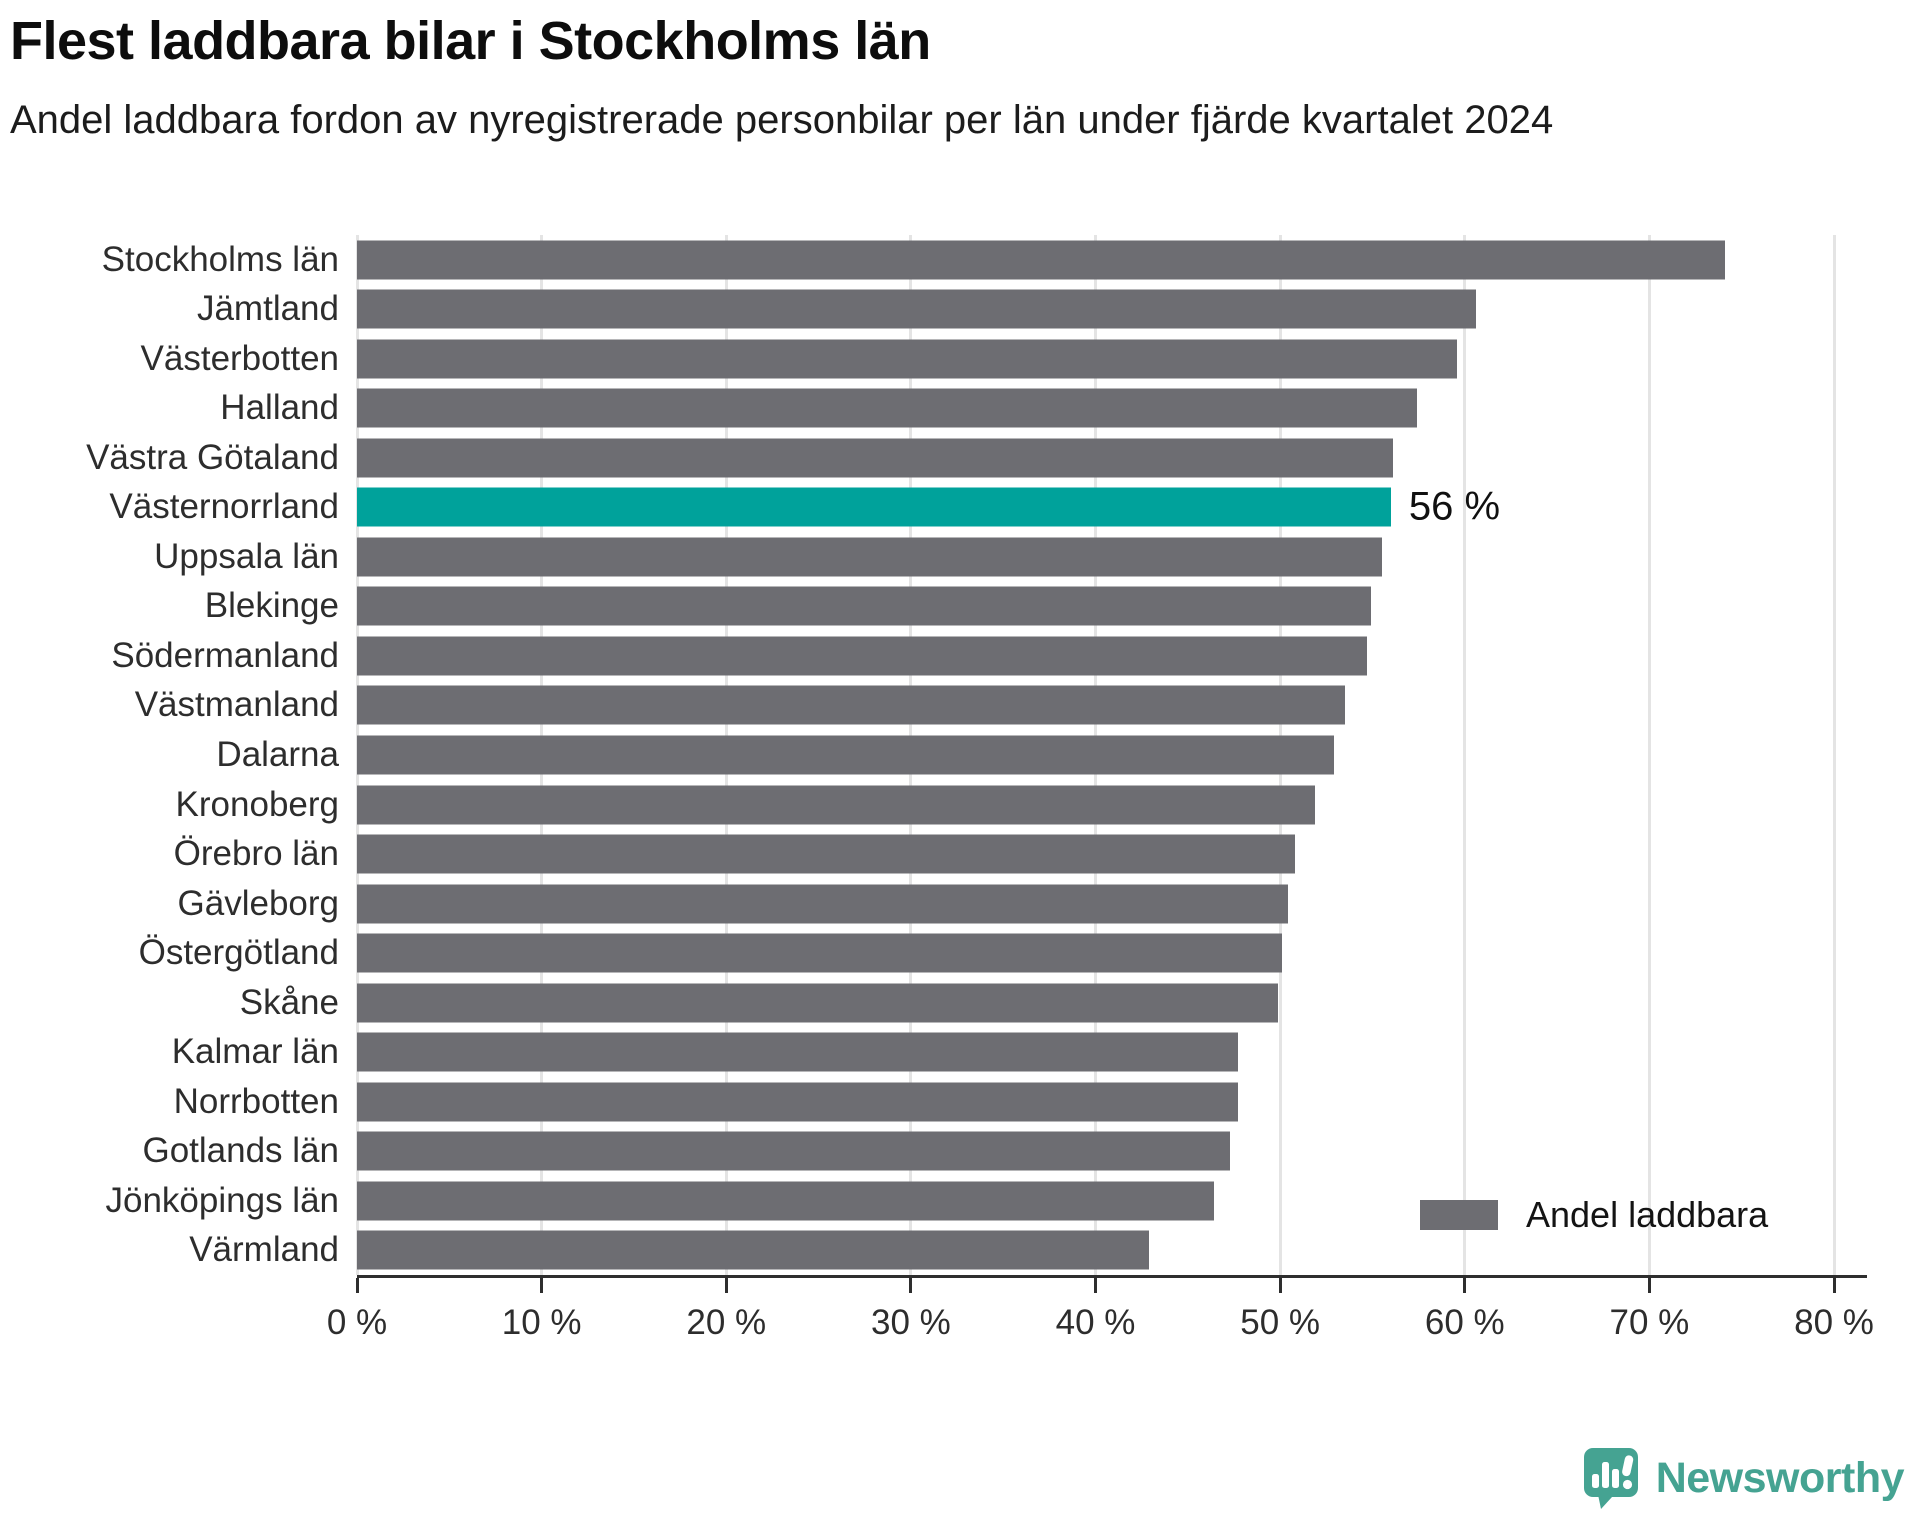 The image size is (1920, 1520). I want to click on x-axis-tick-label: 70 %, so click(1649, 1322).